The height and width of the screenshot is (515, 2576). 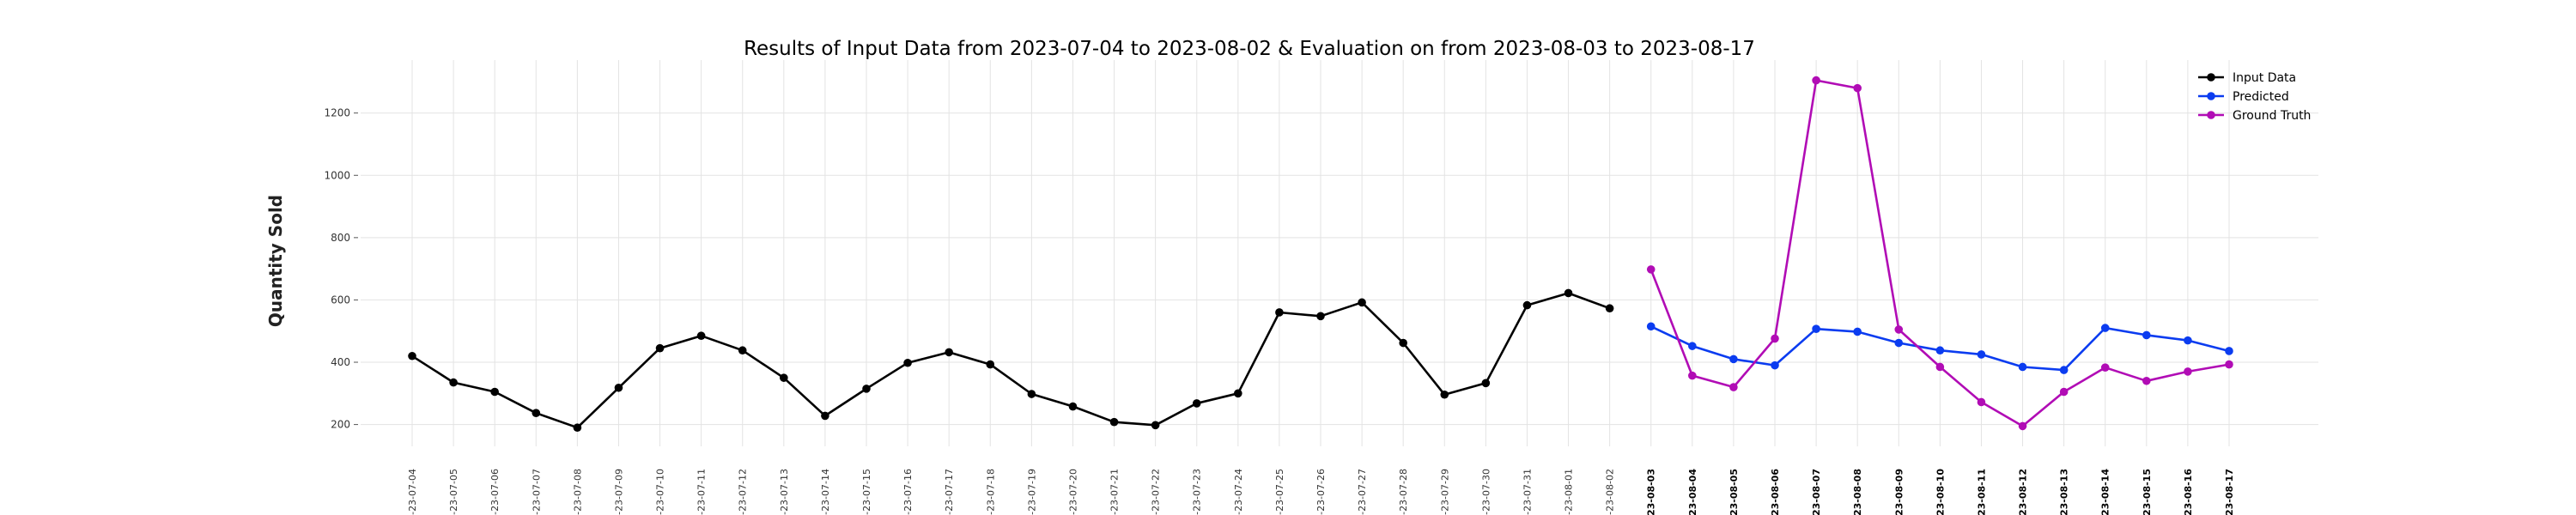 What do you see at coordinates (2211, 77) in the screenshot?
I see `legend-marker` at bounding box center [2211, 77].